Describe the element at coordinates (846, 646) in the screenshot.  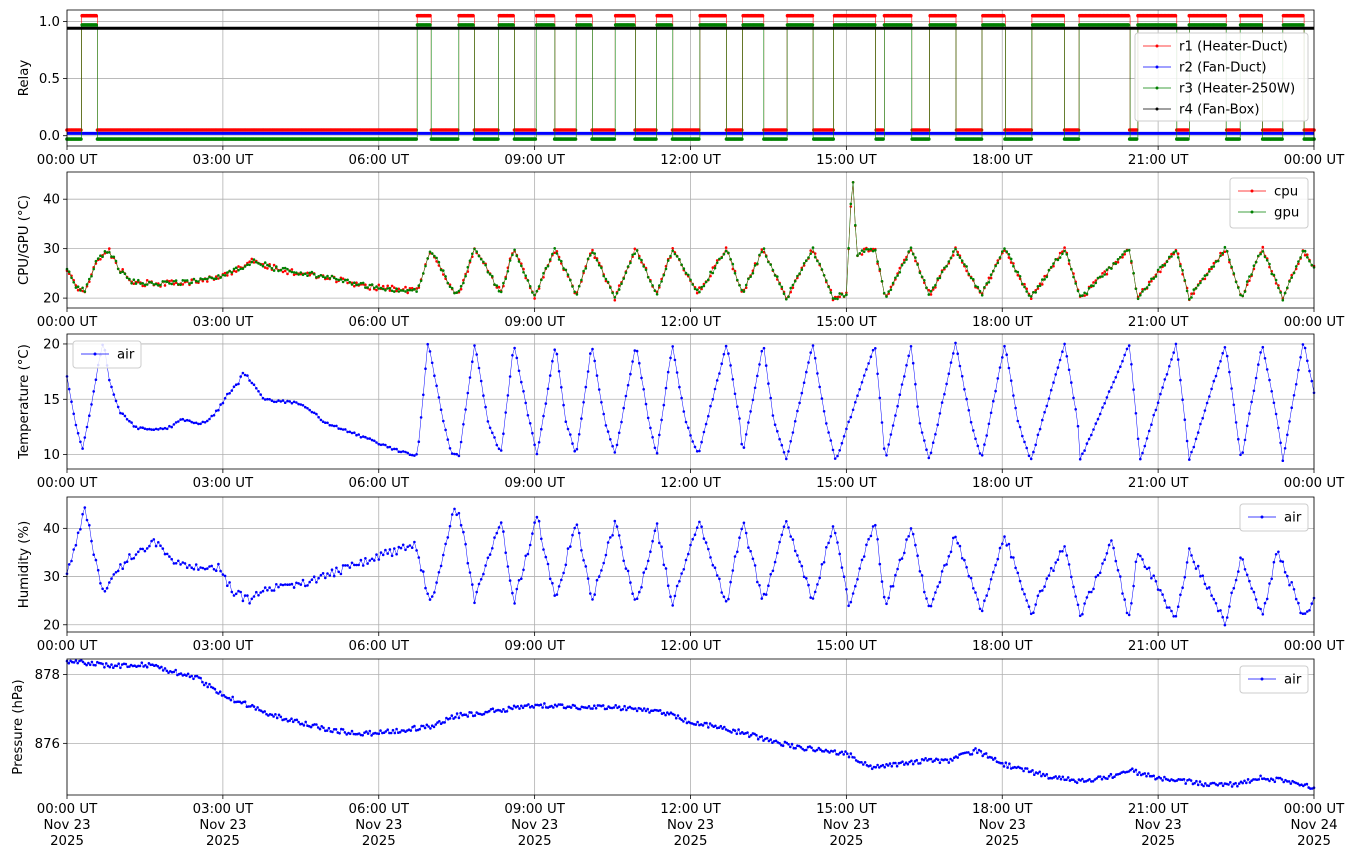
I see `x-tick-label-line: 15:00 UT` at that location.